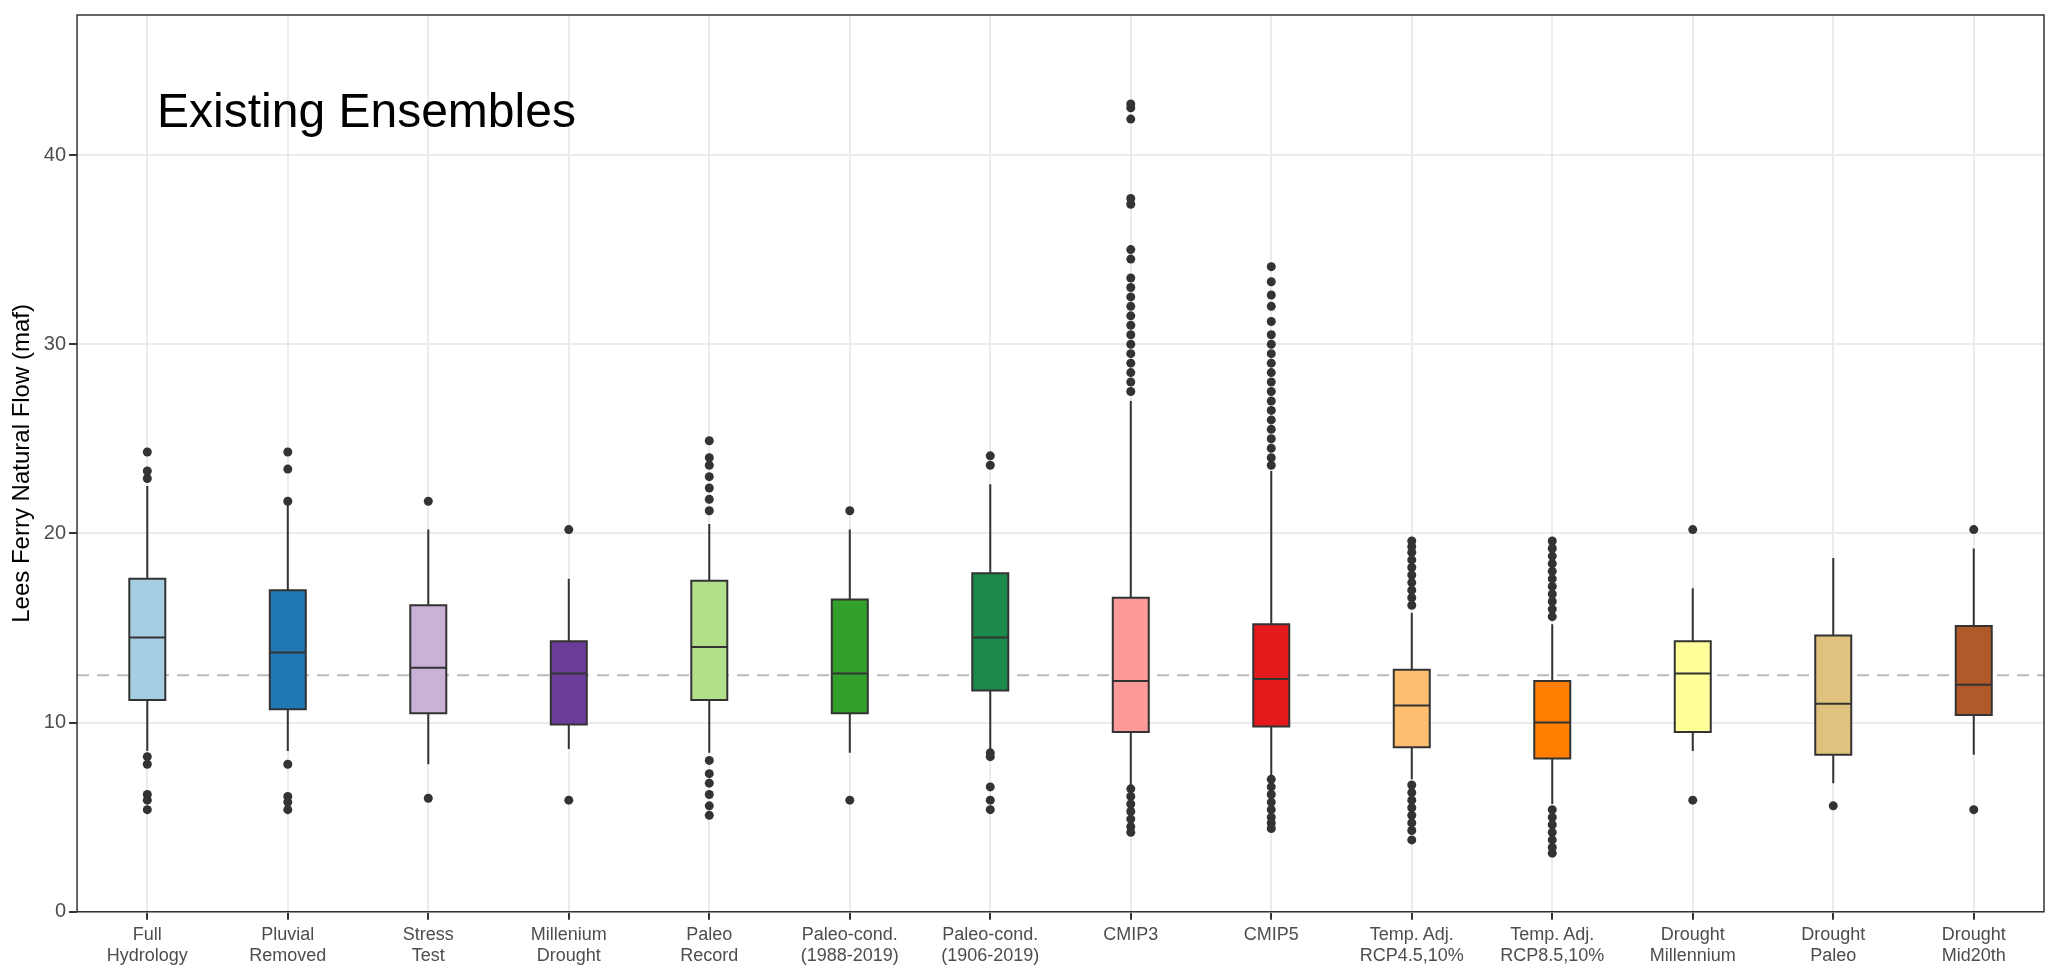 Image resolution: width=2046 pixels, height=973 pixels. I want to click on x-tick-label: Stress Test, so click(428, 944).